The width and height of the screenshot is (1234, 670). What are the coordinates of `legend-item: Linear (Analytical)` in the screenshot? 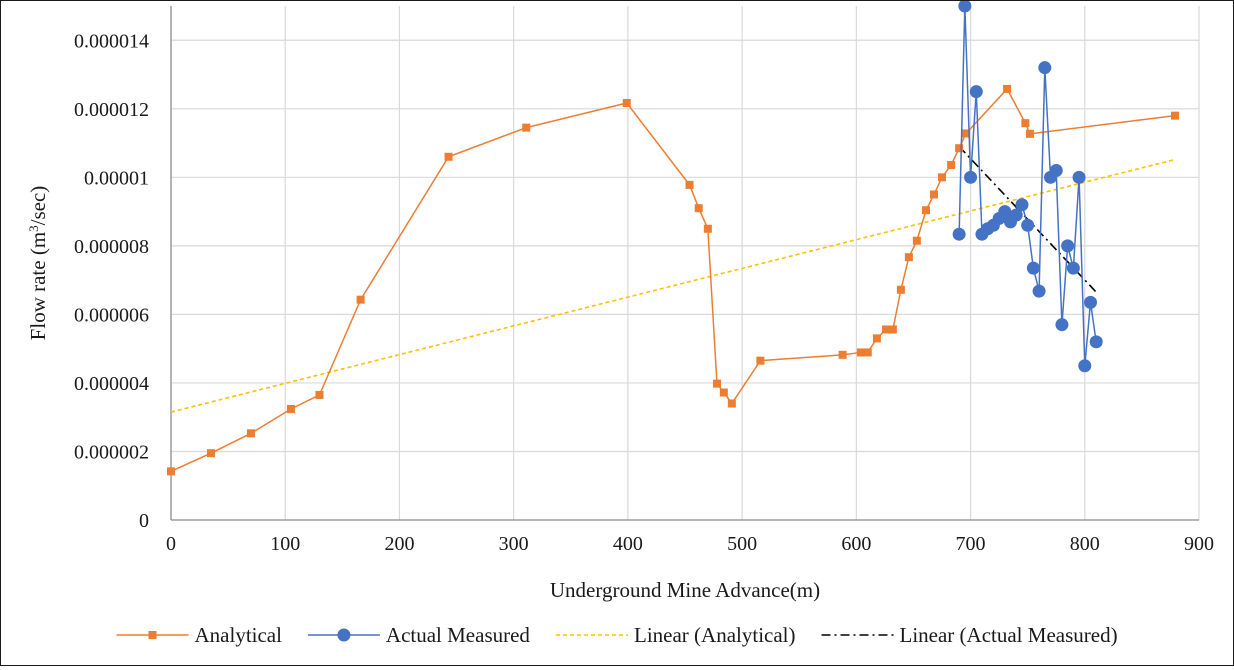 It's located at (676, 635).